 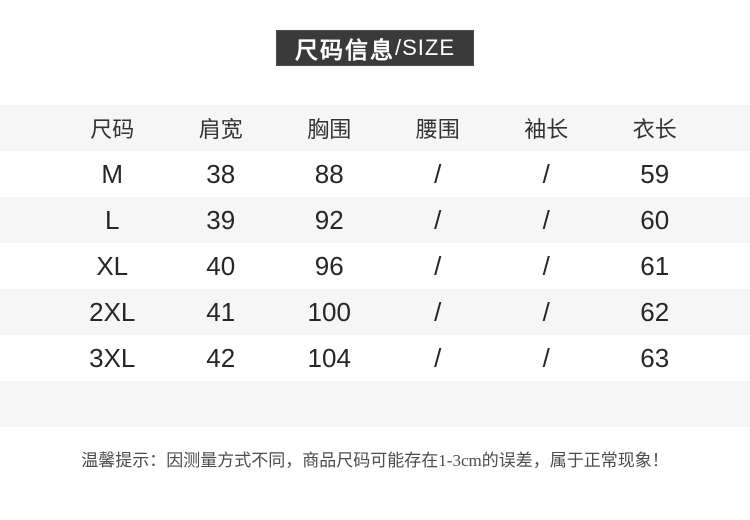 What do you see at coordinates (221, 311) in the screenshot?
I see `cell-shoulder: 41` at bounding box center [221, 311].